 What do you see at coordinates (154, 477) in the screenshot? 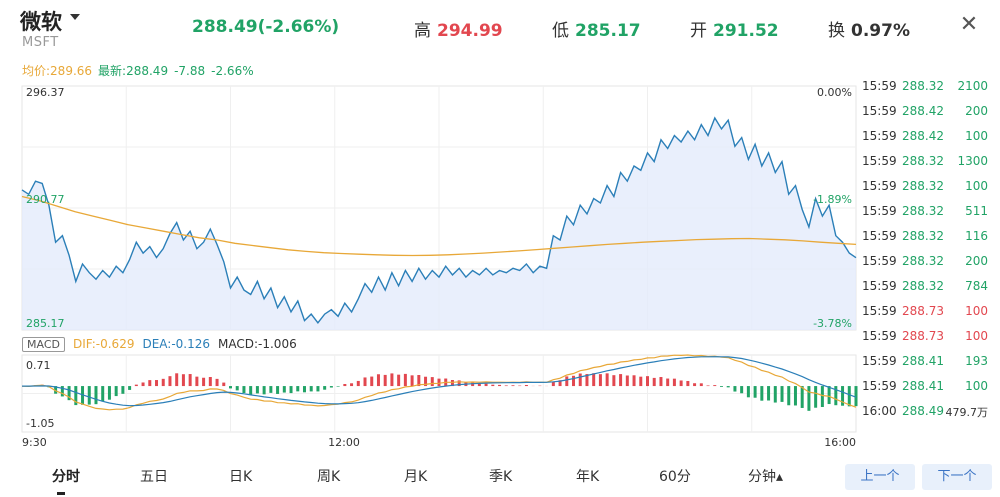
I see `tab-five-day: 五日` at bounding box center [154, 477].